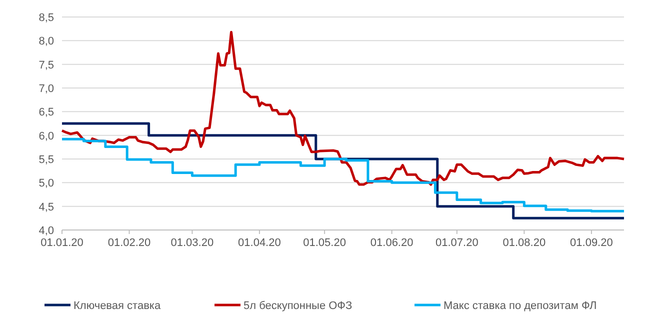  I want to click on x-tick-label: 01.03.20, so click(192, 243).